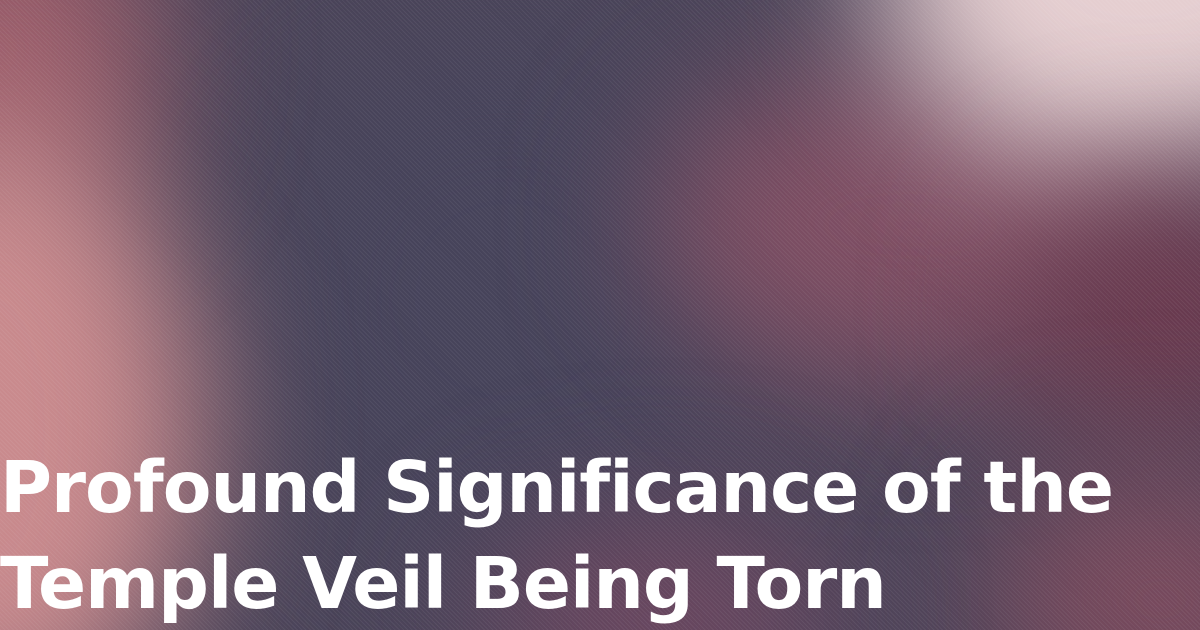  What do you see at coordinates (443, 583) in the screenshot?
I see `title-line-2: Temple Veil Being Torn` at bounding box center [443, 583].